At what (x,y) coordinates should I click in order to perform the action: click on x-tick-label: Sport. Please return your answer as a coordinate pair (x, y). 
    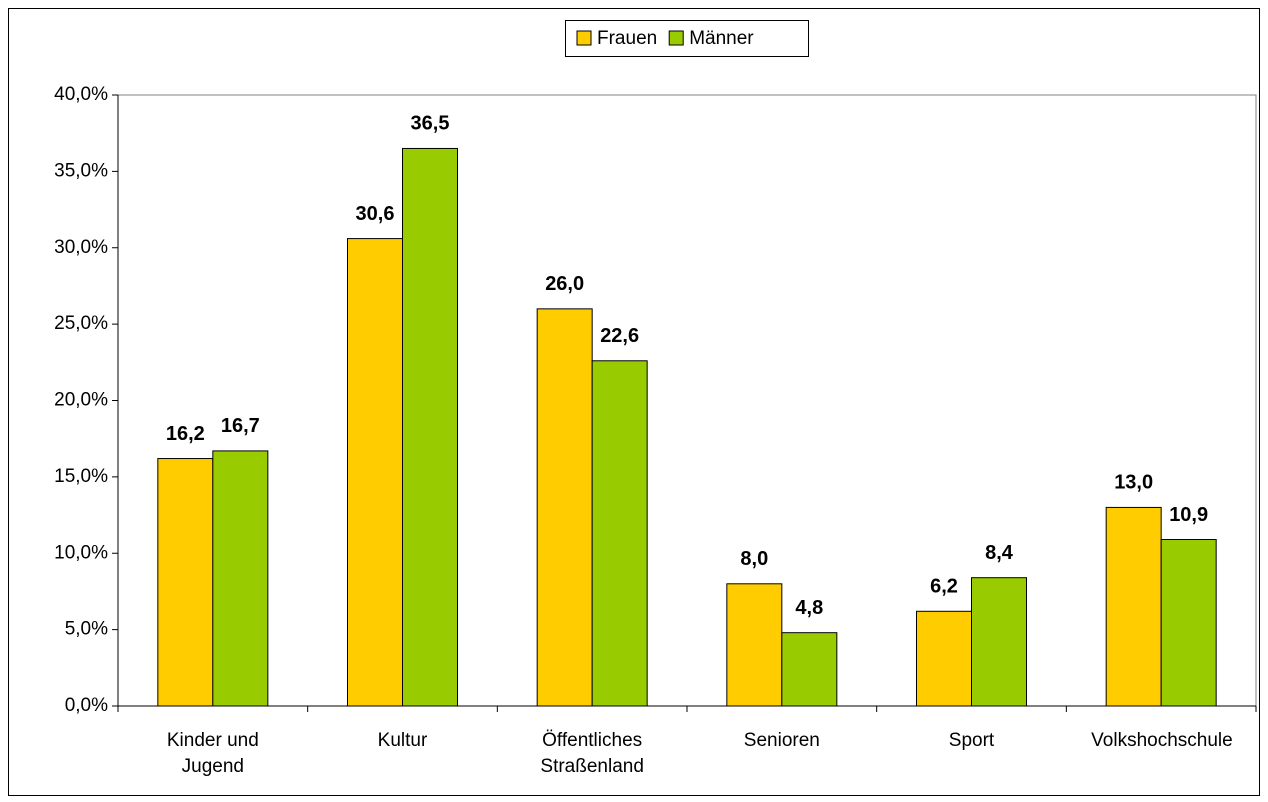
    Looking at the image, I should click on (971, 740).